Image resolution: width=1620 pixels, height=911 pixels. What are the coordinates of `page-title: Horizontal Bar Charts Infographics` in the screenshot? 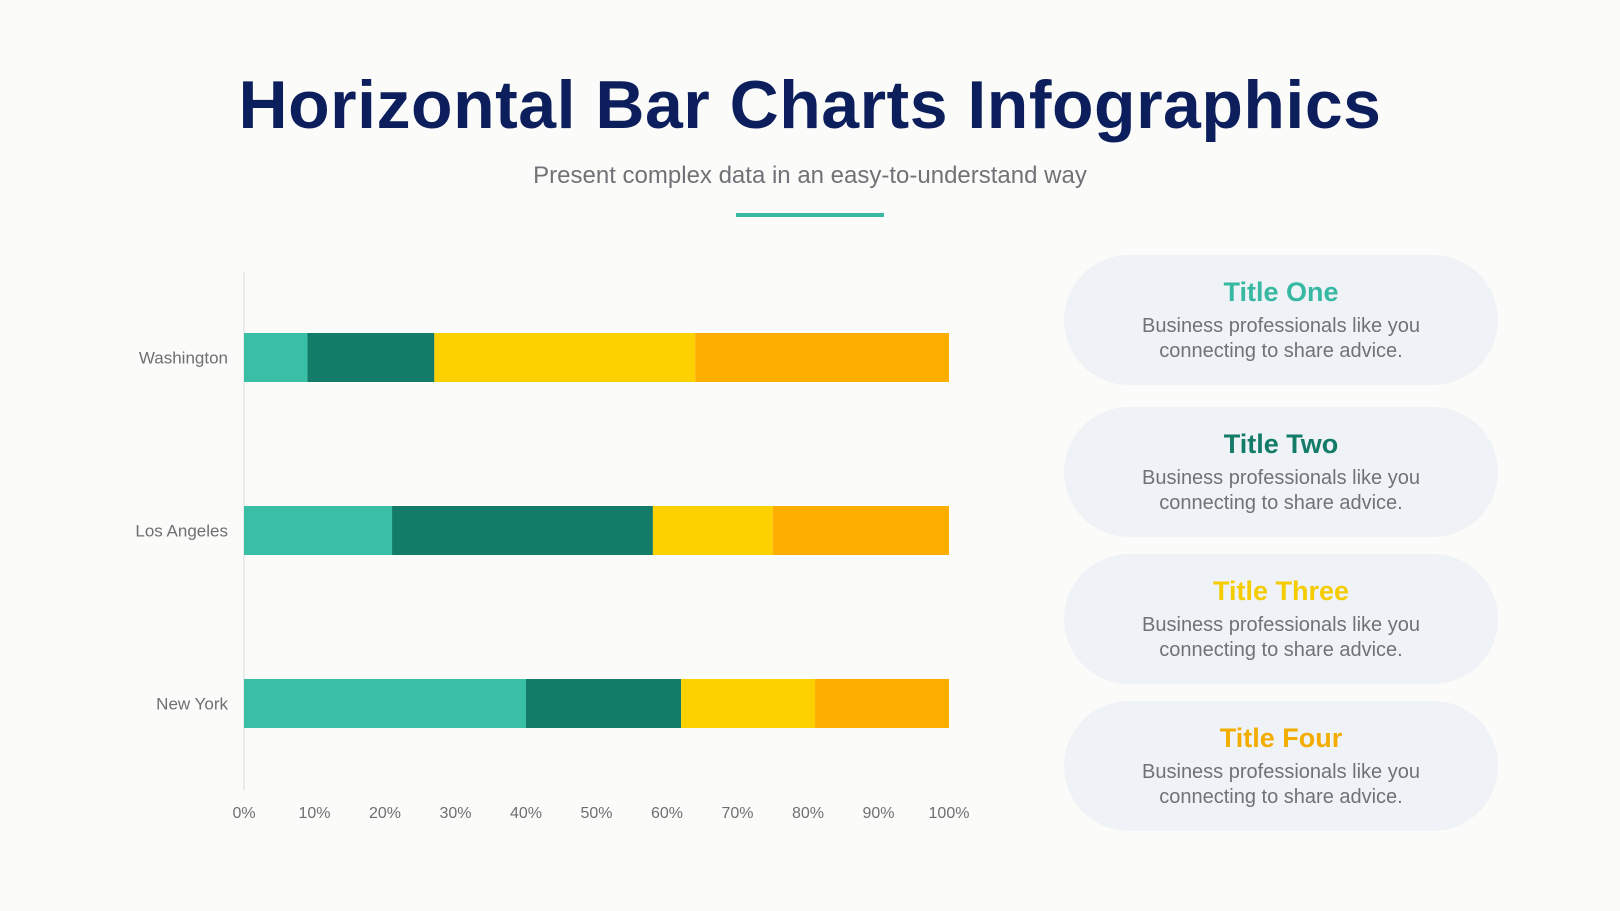 It's located at (810, 105).